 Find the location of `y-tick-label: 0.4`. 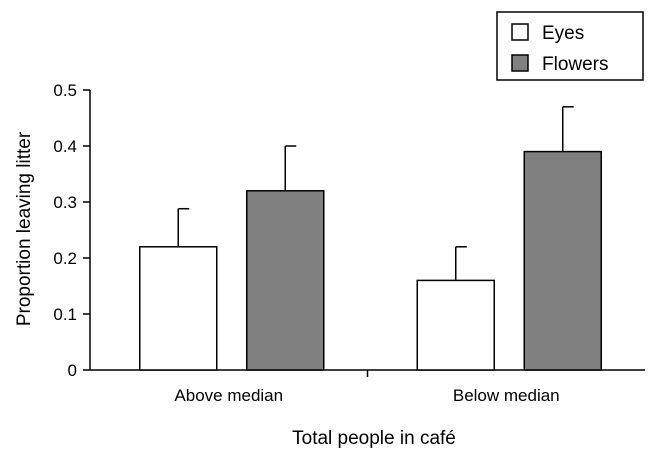

y-tick-label: 0.4 is located at coordinates (65, 146).